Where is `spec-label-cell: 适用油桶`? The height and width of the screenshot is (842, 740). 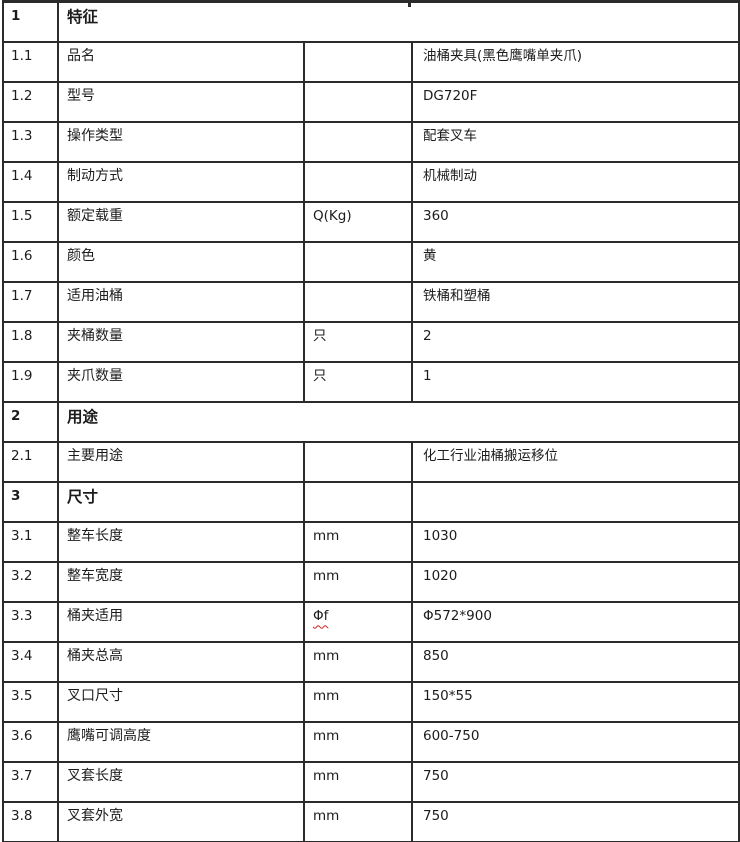 spec-label-cell: 适用油桶 is located at coordinates (181, 301).